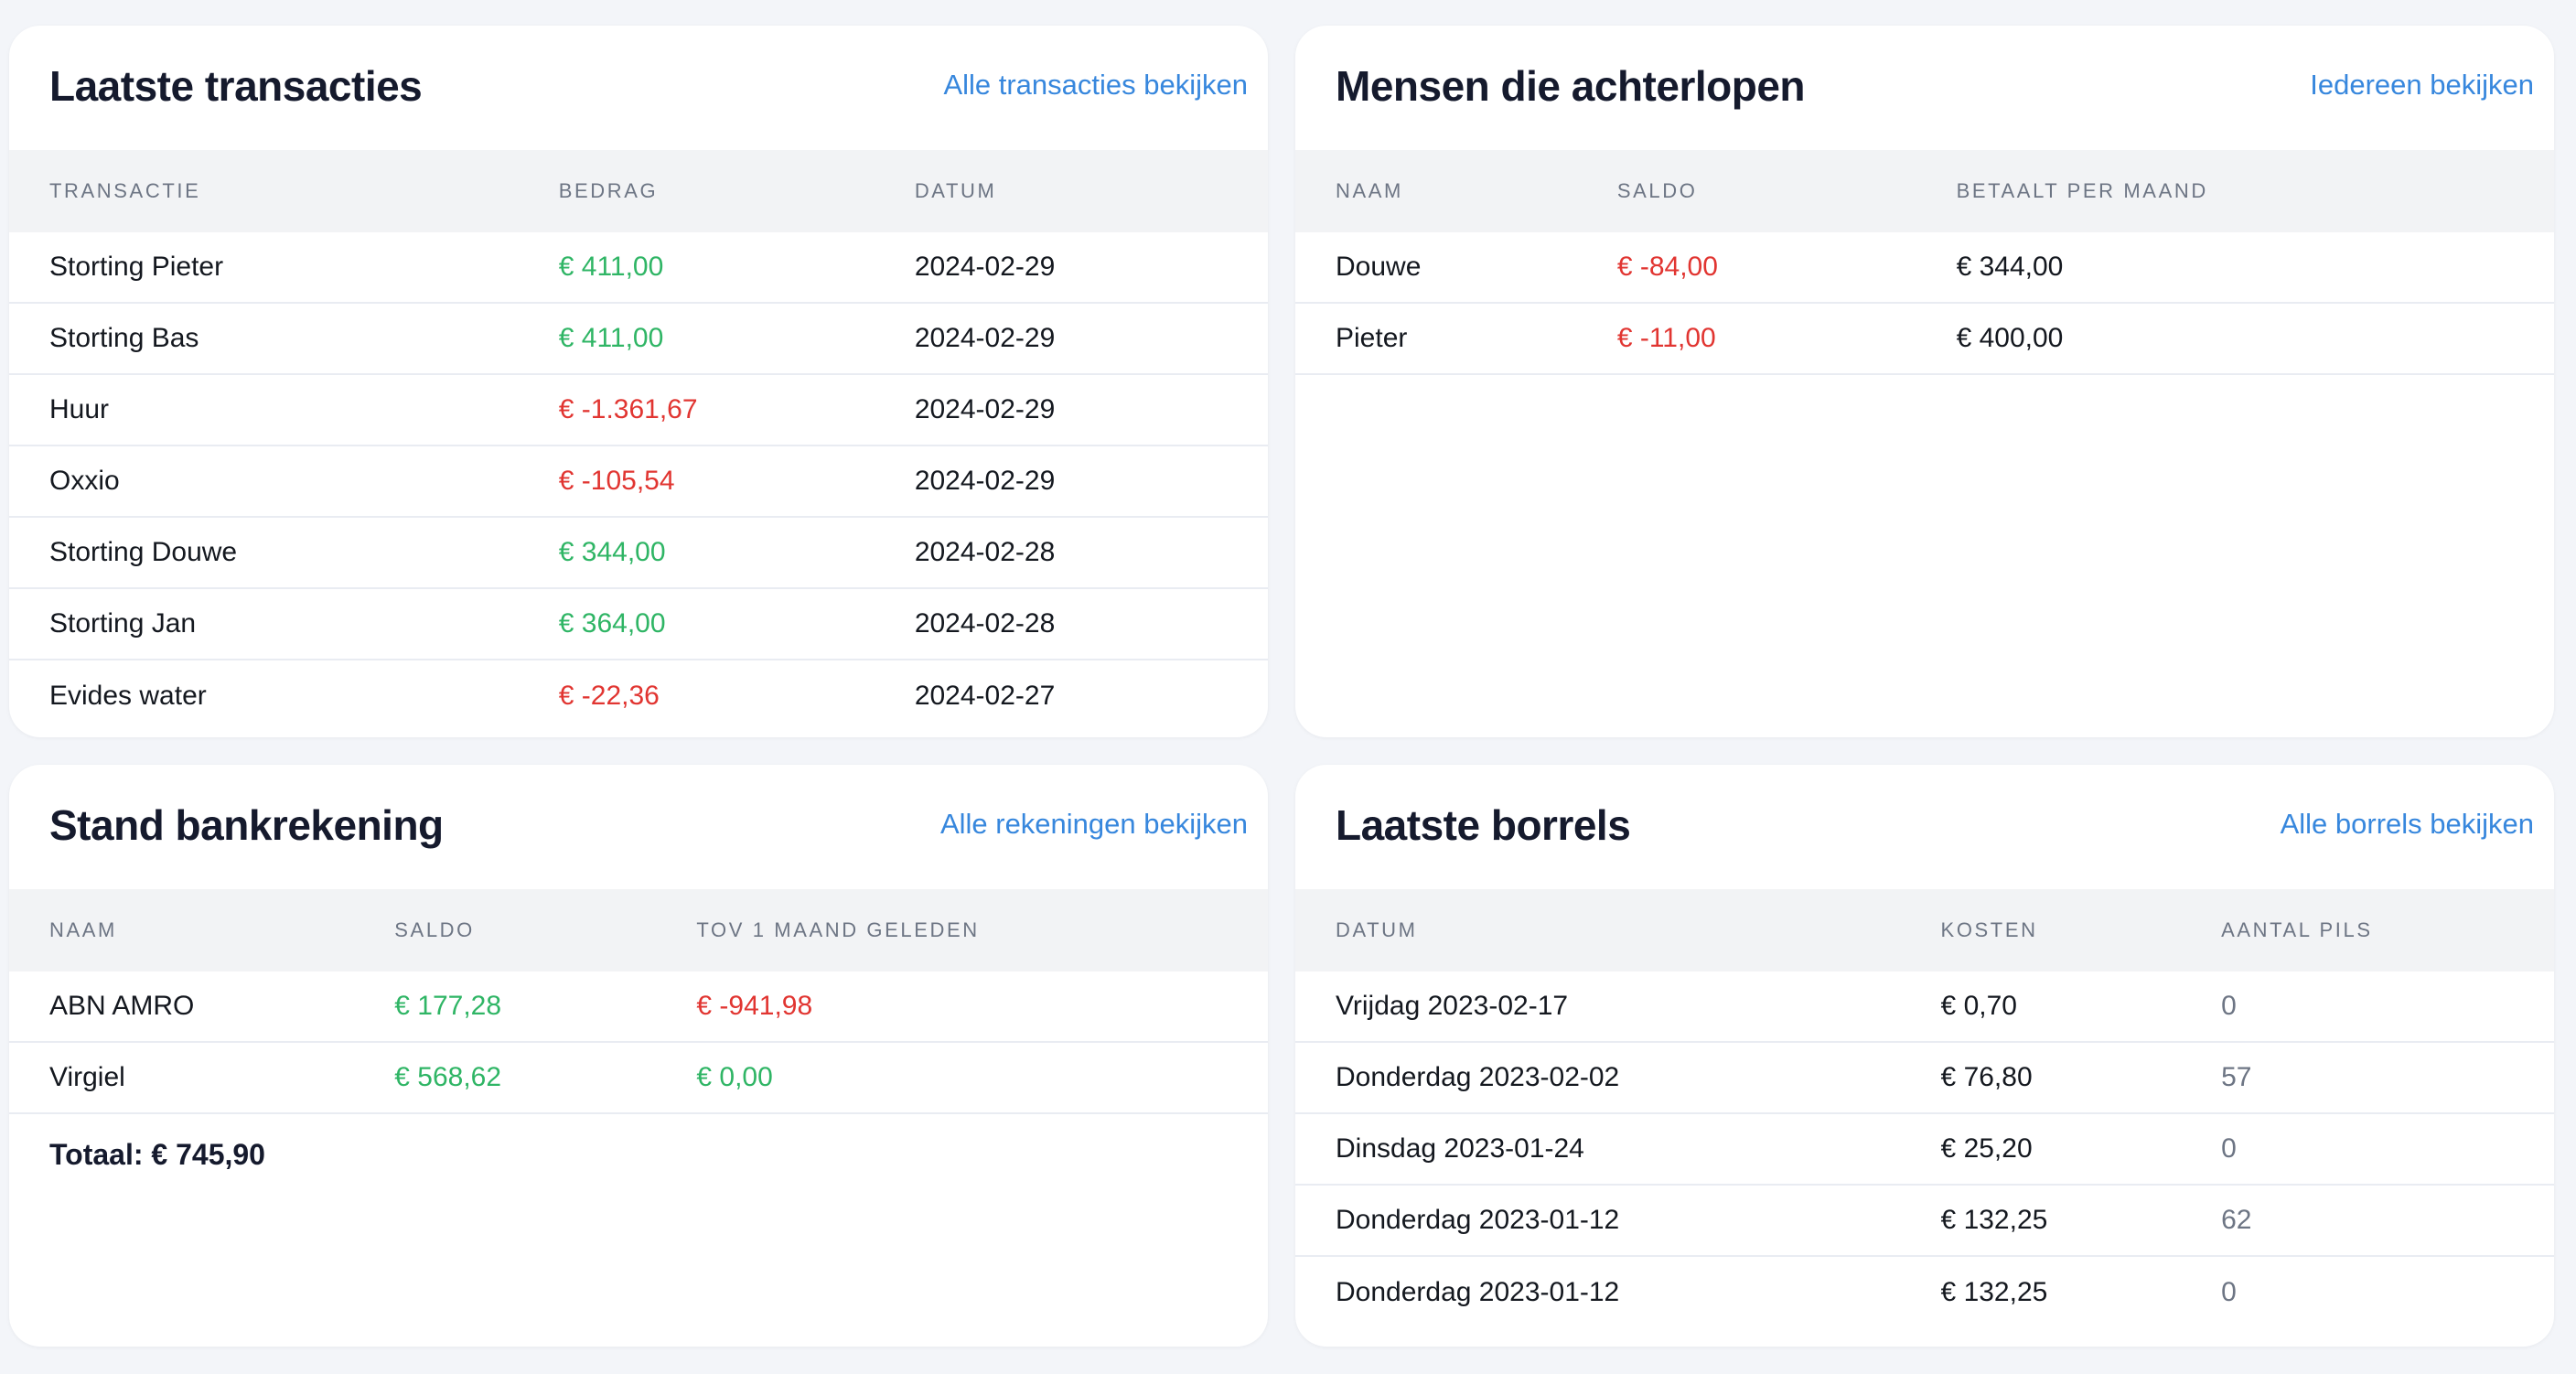  I want to click on table-row: Huur € -1.361,67 2024-02-29, so click(639, 410).